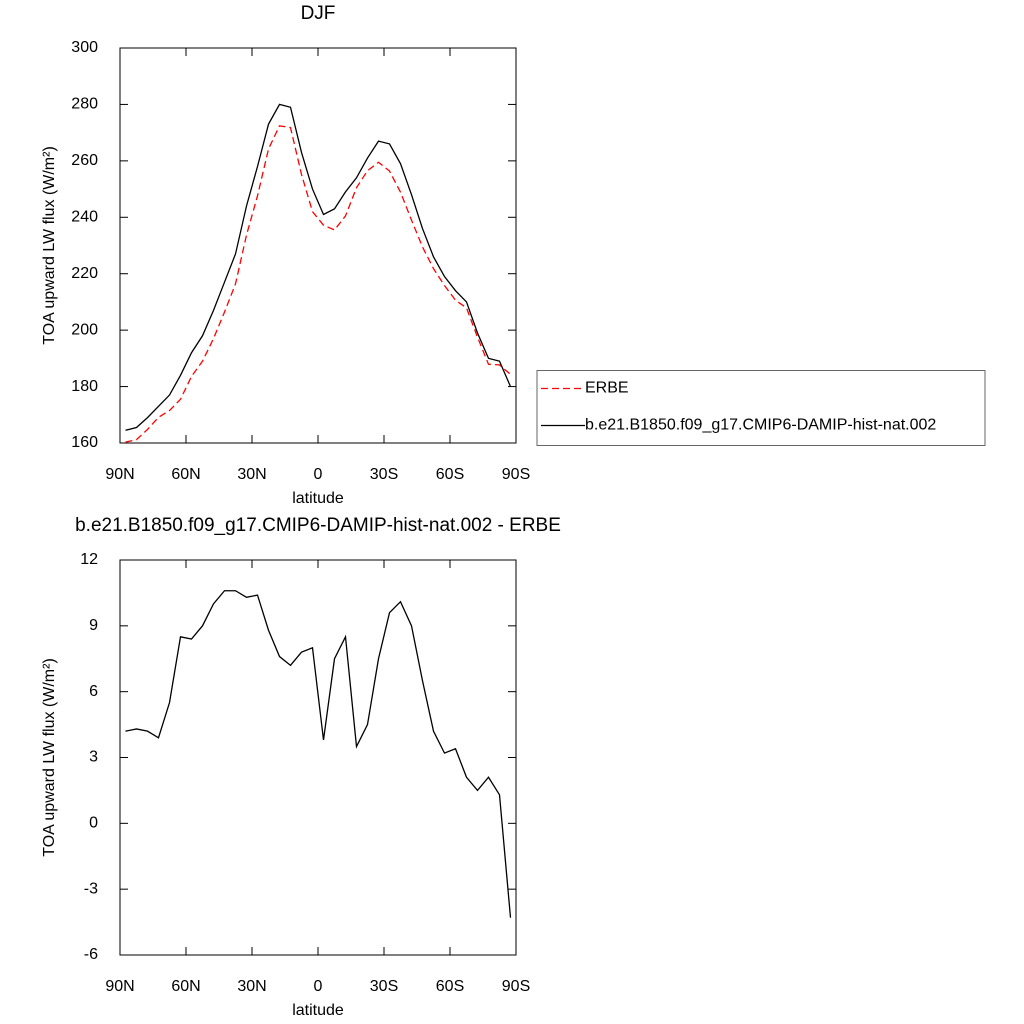  Describe the element at coordinates (607, 388) in the screenshot. I see `legend-label: ERBE` at that location.